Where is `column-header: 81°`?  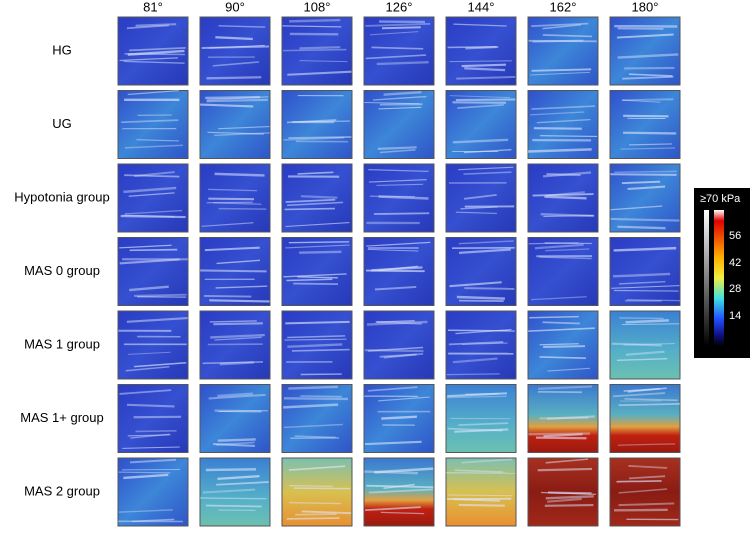
column-header: 81° is located at coordinates (153, 7).